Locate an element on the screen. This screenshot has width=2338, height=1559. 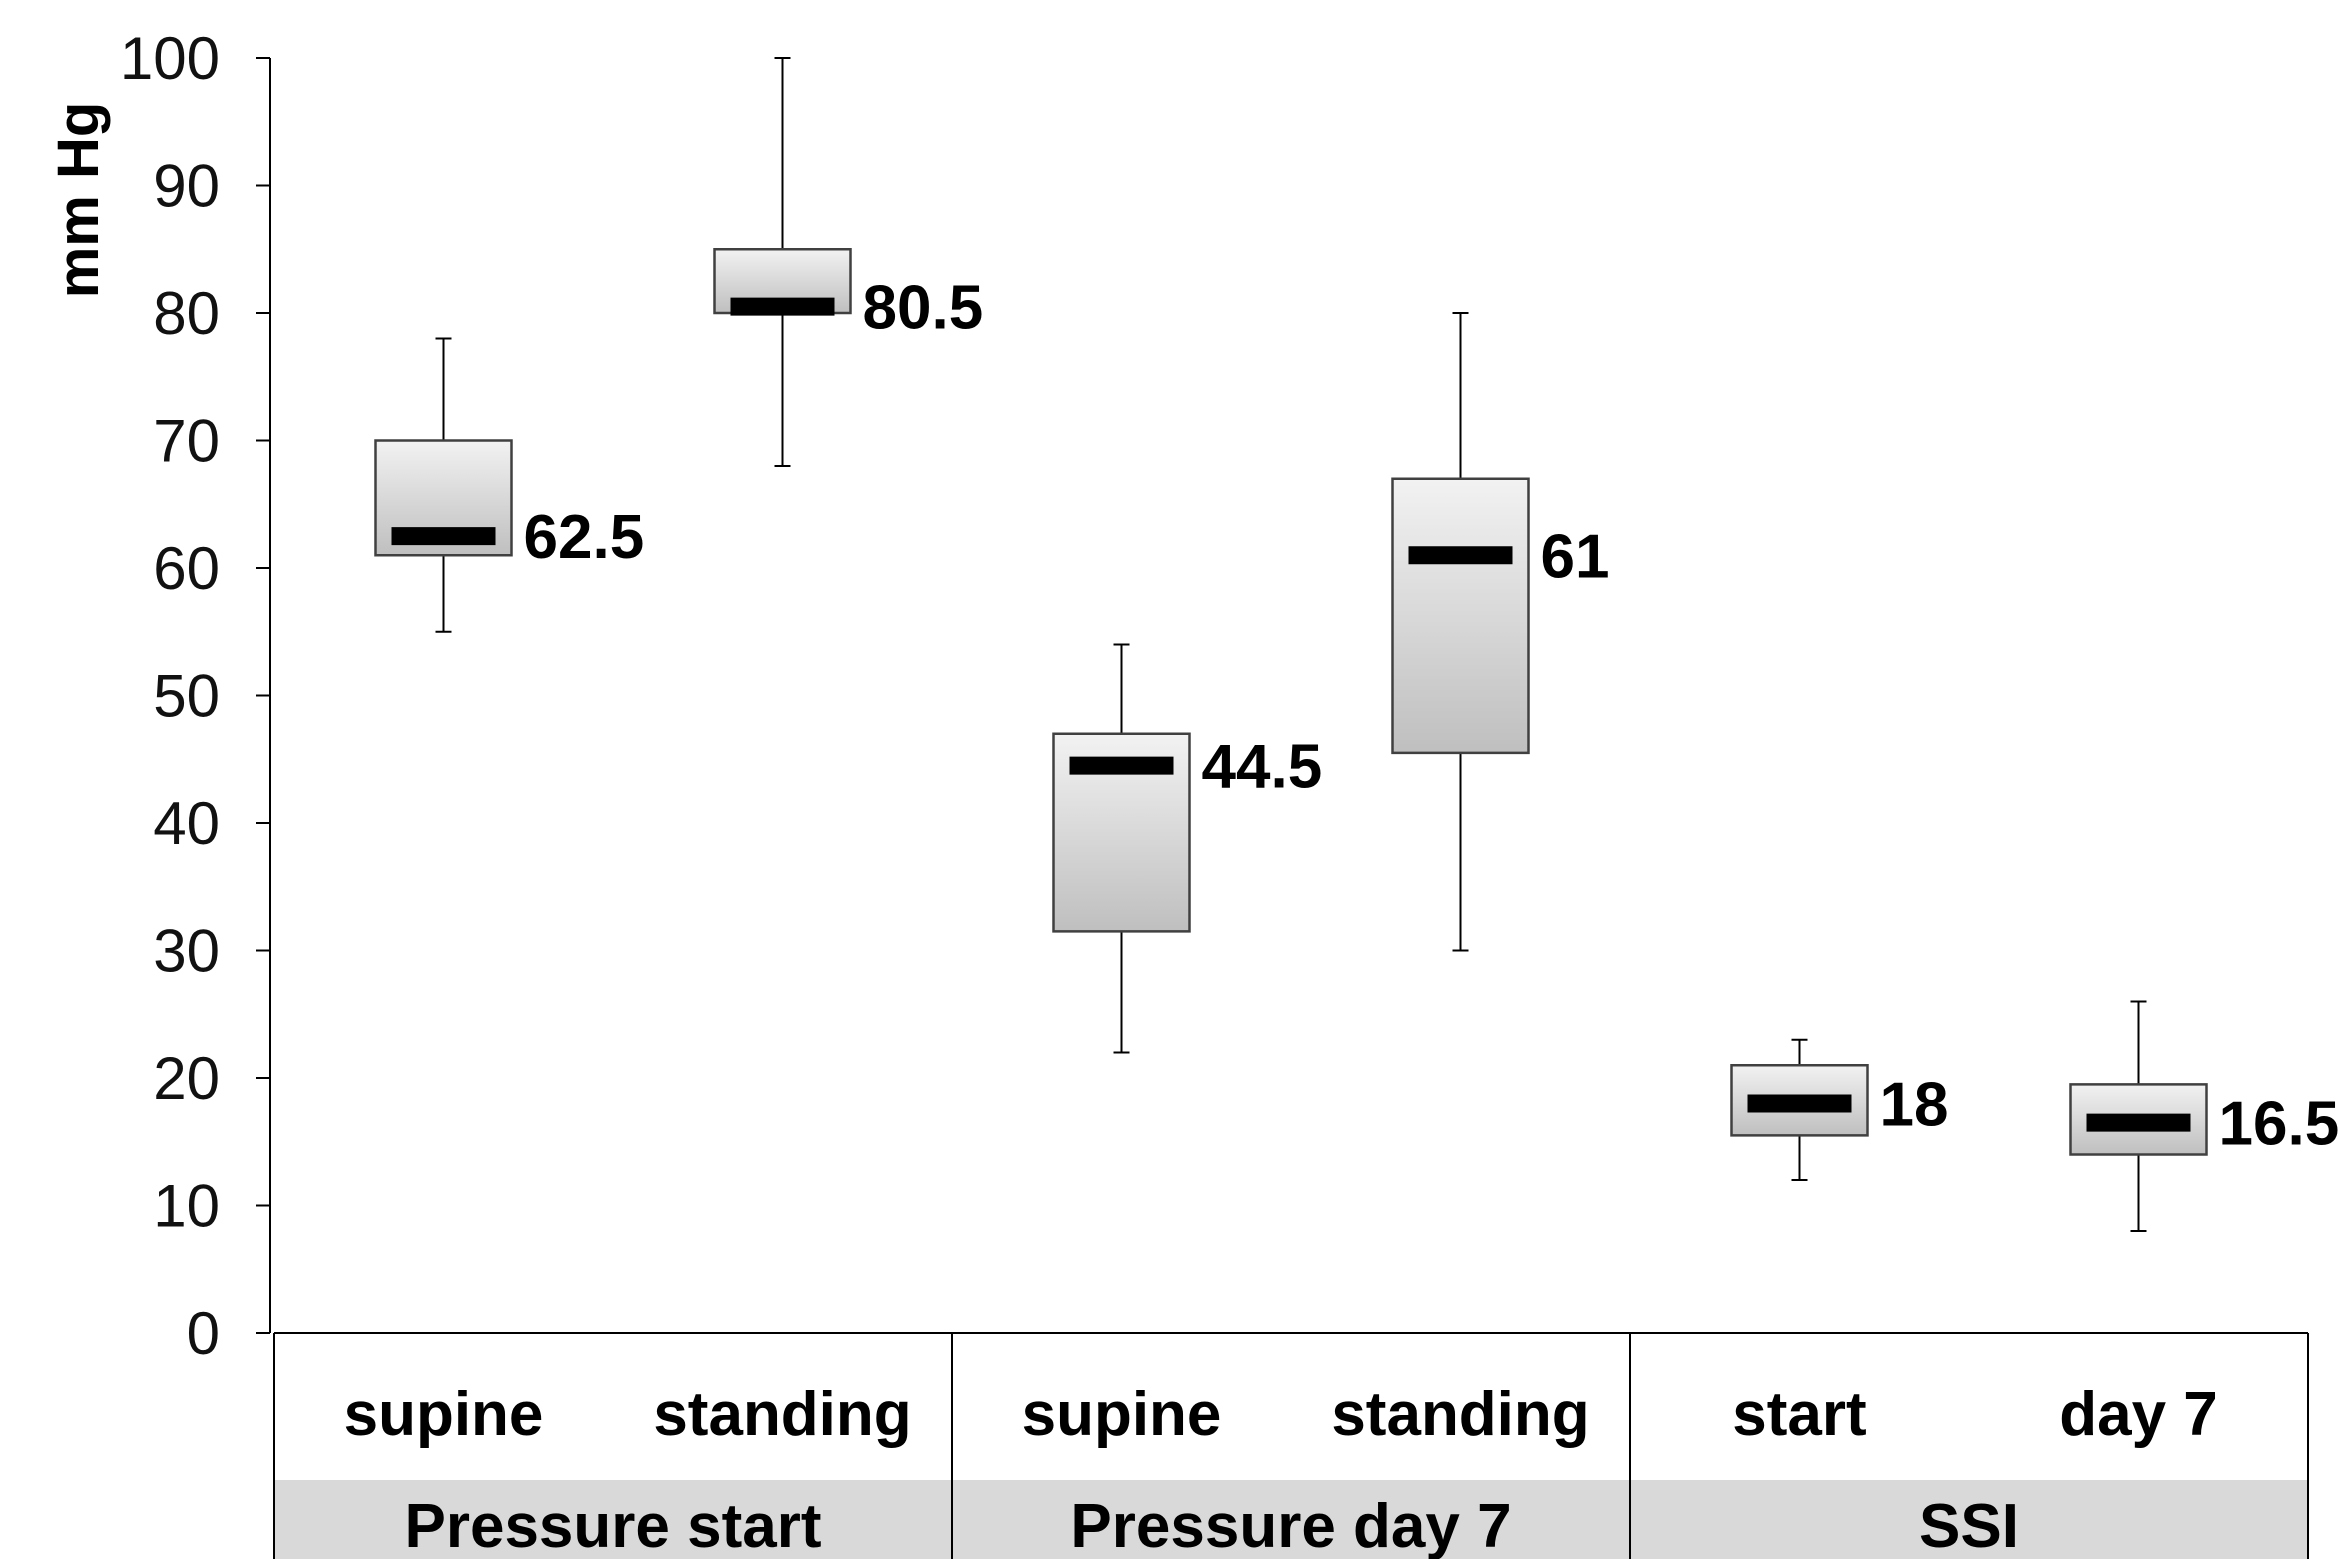
iqr-box is located at coordinates (1460, 616).